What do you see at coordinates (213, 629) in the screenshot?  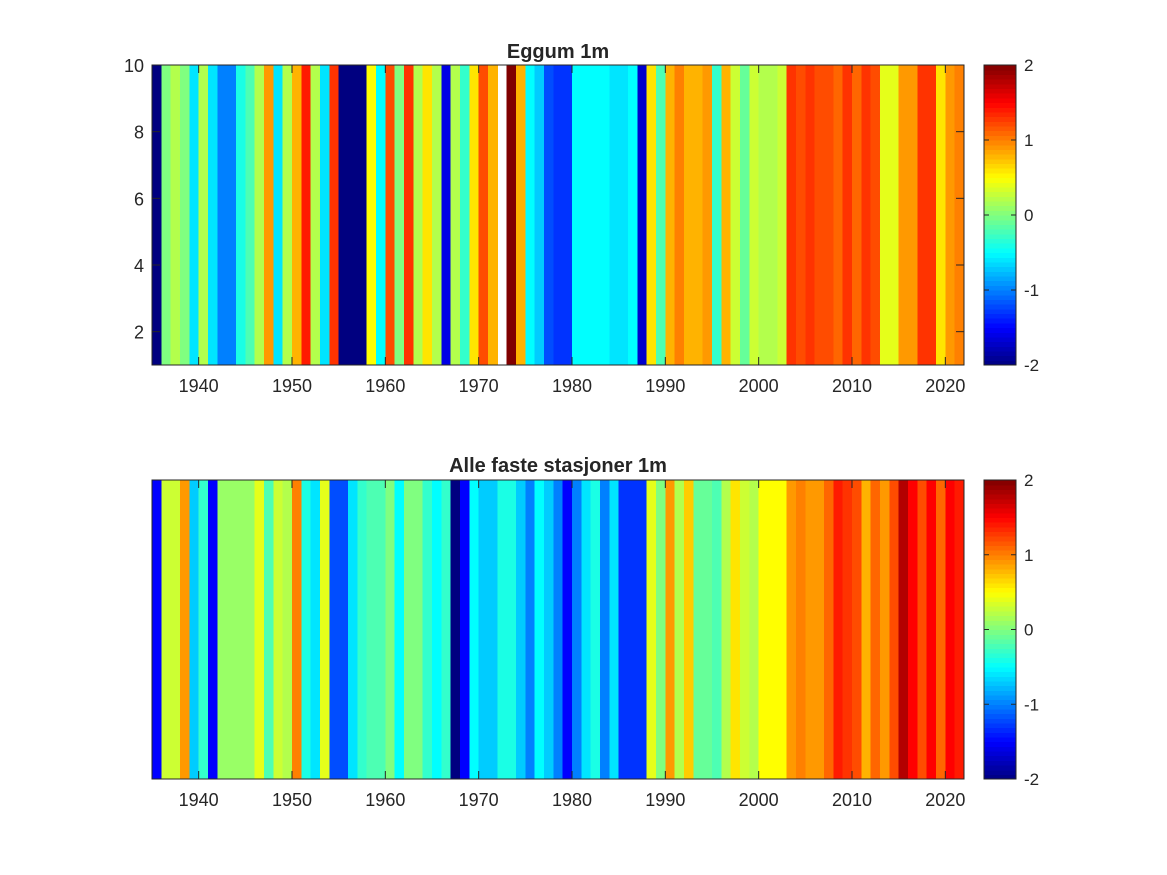 I see `stripe-1941` at bounding box center [213, 629].